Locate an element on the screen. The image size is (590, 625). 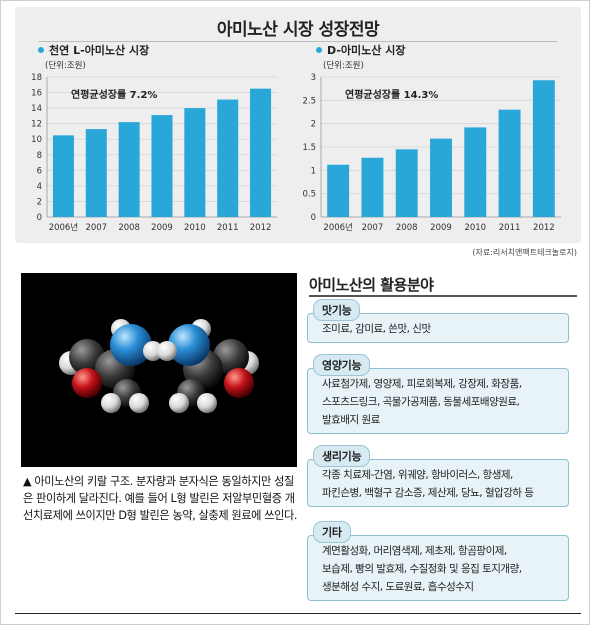
page-title: 아미노산 시장 성장전망 is located at coordinates (298, 30).